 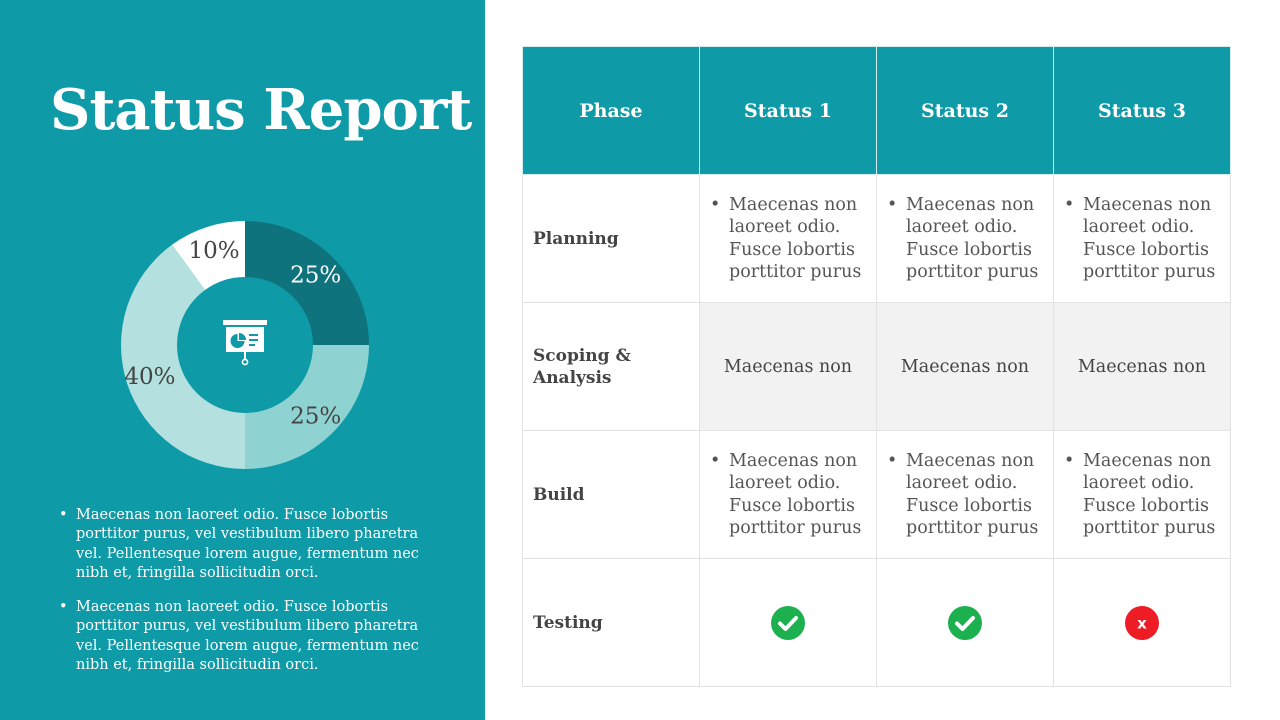 What do you see at coordinates (965, 110) in the screenshot?
I see `header-status-2: Status 2` at bounding box center [965, 110].